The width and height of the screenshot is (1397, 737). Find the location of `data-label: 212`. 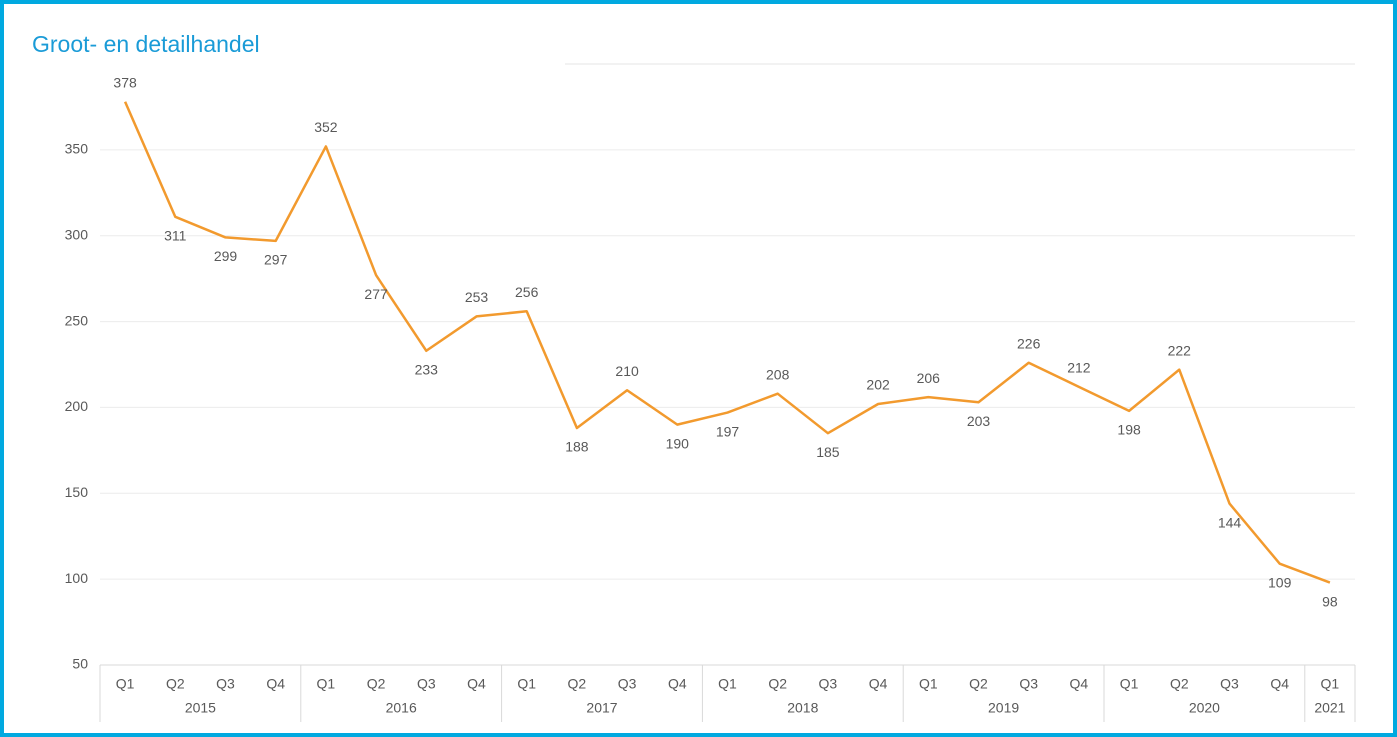

data-label: 212 is located at coordinates (1079, 368).